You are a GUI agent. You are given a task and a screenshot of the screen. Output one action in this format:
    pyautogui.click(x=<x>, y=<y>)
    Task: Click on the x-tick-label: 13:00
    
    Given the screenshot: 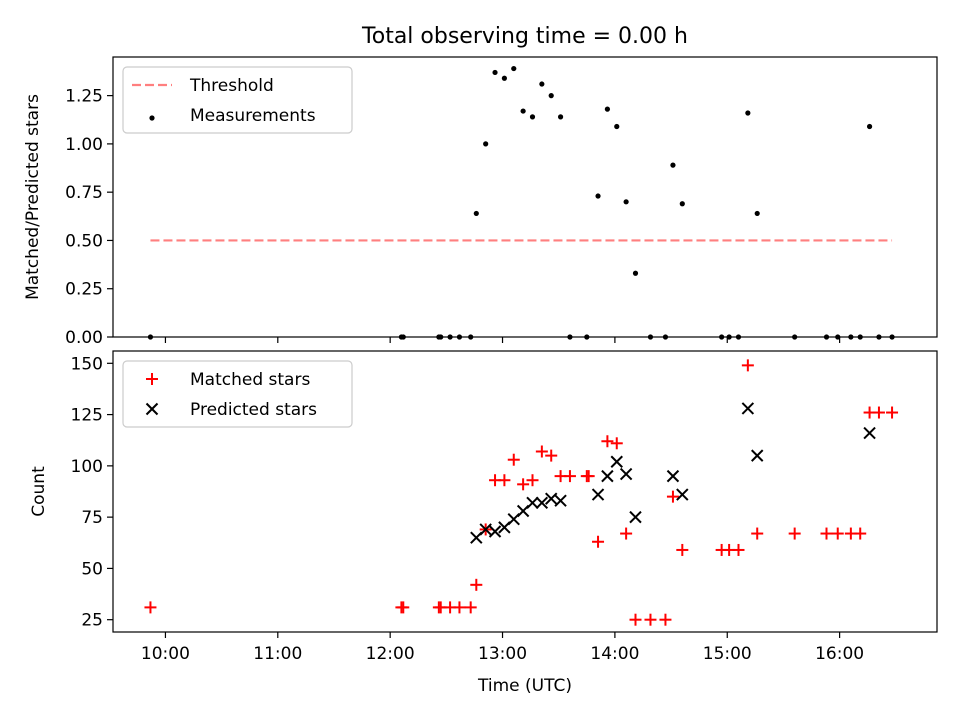 What is the action you would take?
    pyautogui.click(x=502, y=654)
    